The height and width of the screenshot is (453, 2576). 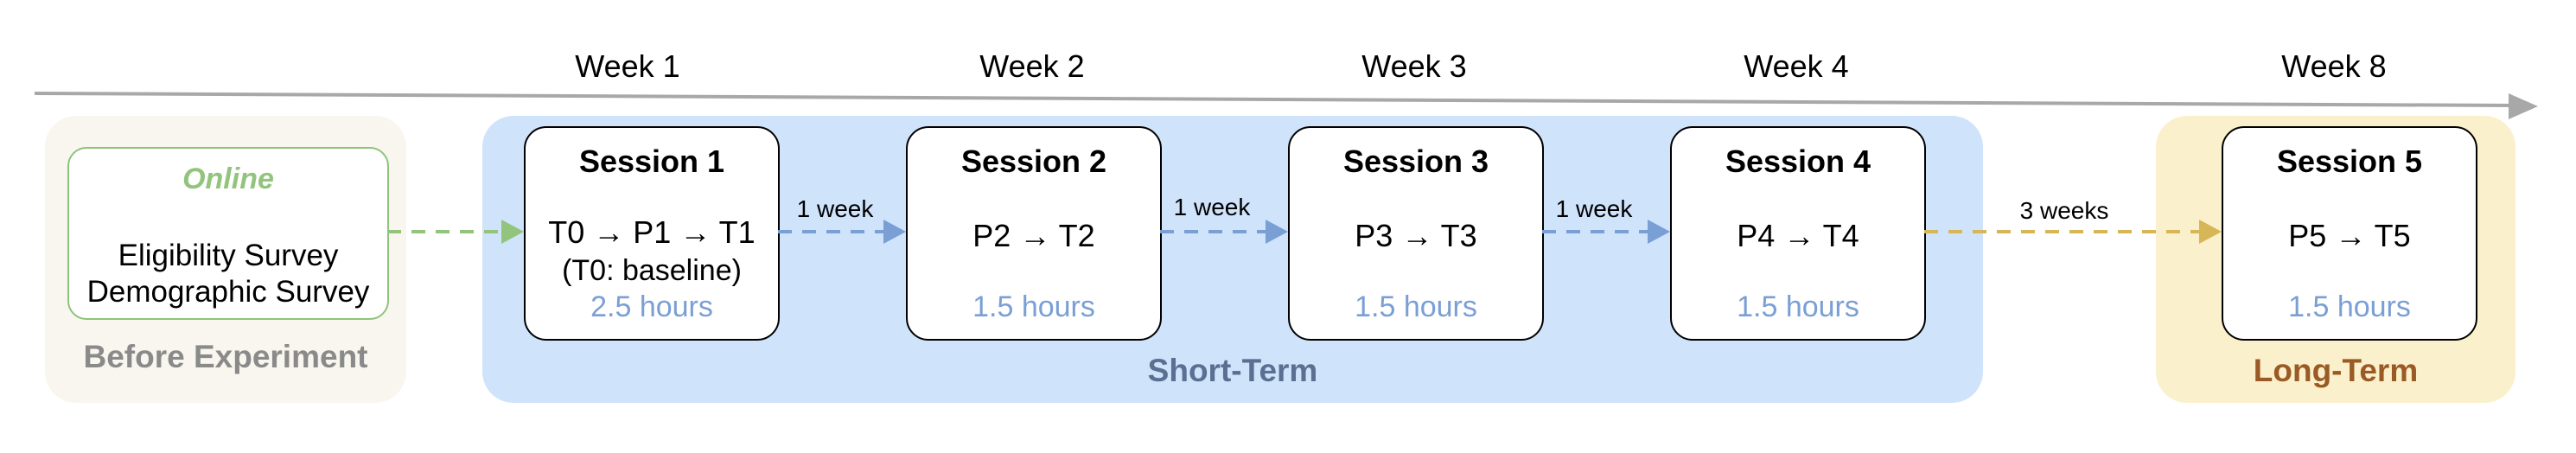 I want to click on gap-label-4: 3 weeks, so click(x=2064, y=210).